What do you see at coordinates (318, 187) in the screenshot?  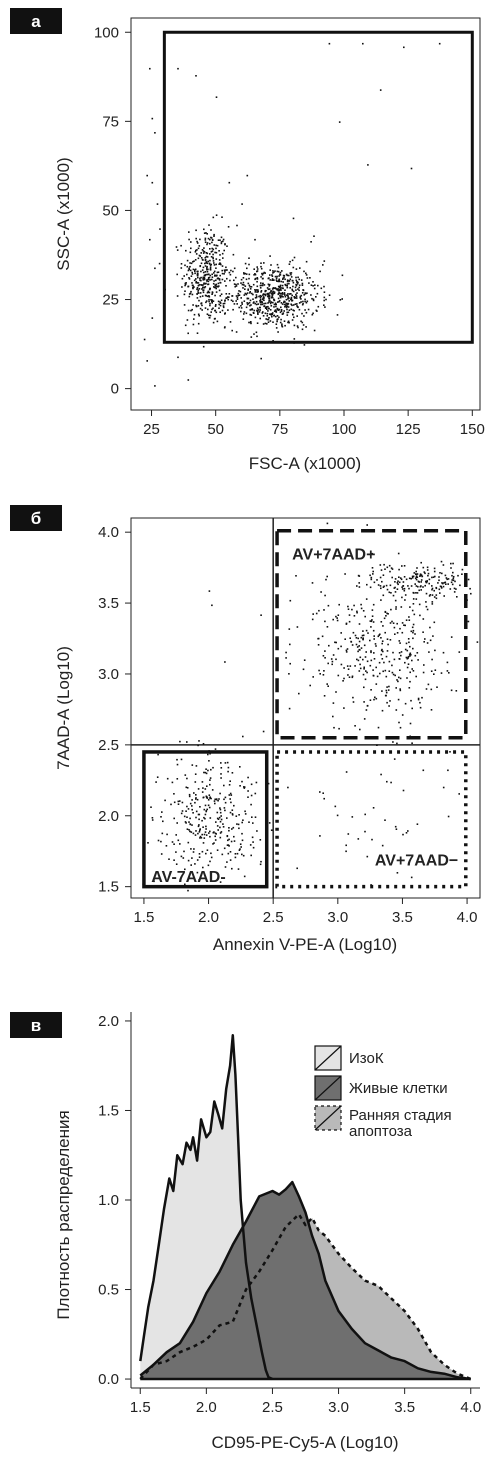 I see `gate-rectangle` at bounding box center [318, 187].